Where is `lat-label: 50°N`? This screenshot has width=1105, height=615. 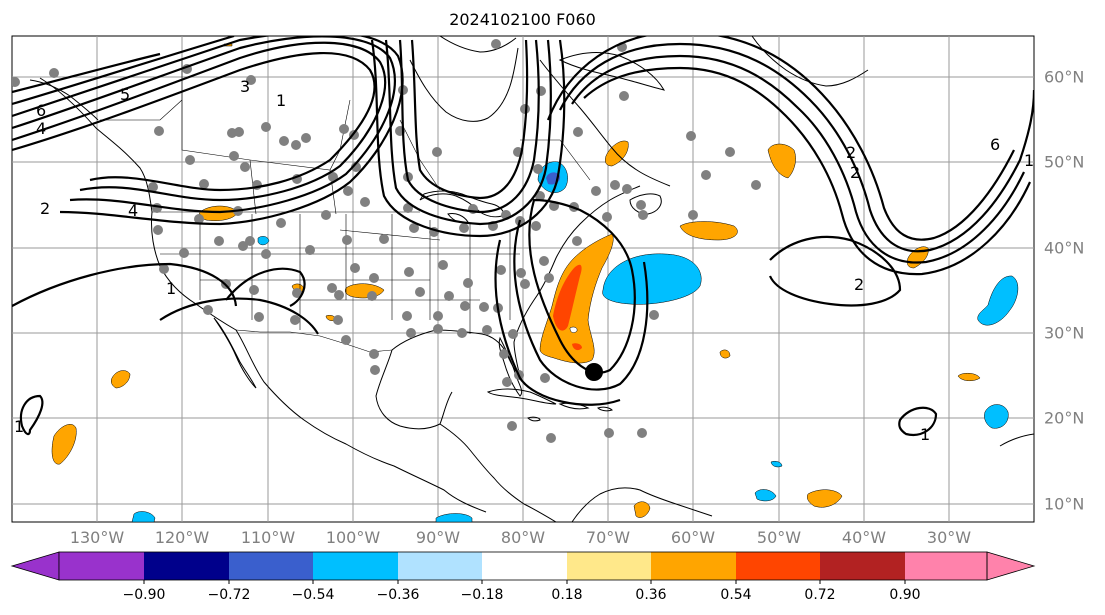
lat-label: 50°N is located at coordinates (1064, 162).